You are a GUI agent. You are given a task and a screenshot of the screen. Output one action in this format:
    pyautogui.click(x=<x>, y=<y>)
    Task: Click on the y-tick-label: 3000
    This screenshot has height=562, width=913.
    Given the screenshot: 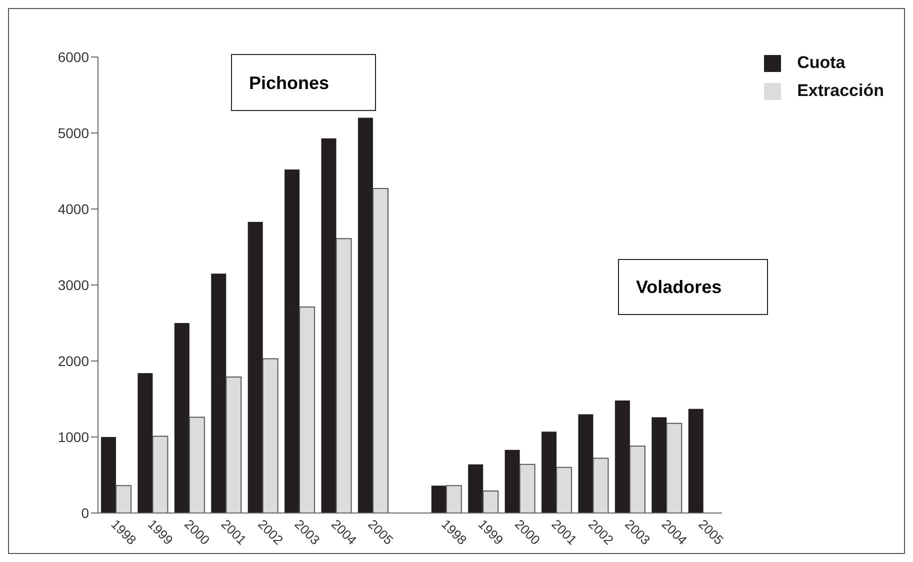 What is the action you would take?
    pyautogui.click(x=74, y=284)
    